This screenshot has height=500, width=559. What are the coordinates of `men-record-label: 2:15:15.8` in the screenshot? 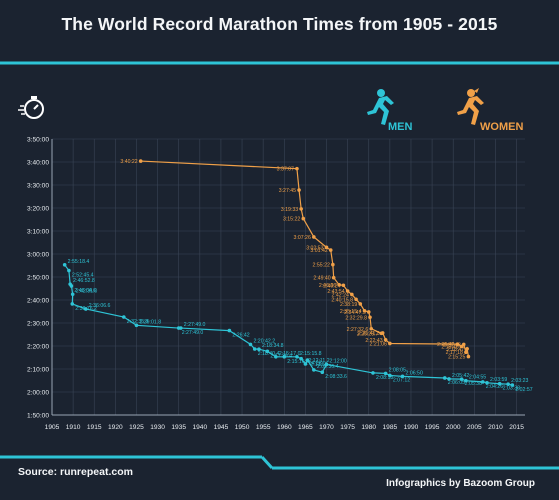 It's located at (311, 354).